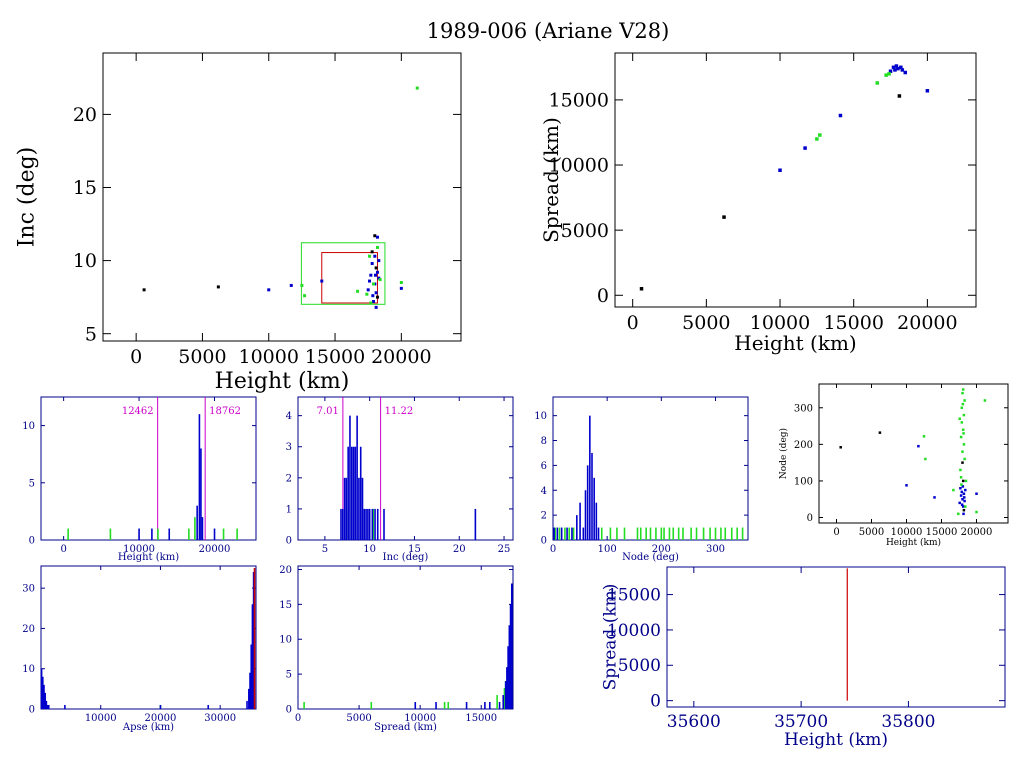 The height and width of the screenshot is (768, 1024). I want to click on y-tick-label: 15000, so click(634, 596).